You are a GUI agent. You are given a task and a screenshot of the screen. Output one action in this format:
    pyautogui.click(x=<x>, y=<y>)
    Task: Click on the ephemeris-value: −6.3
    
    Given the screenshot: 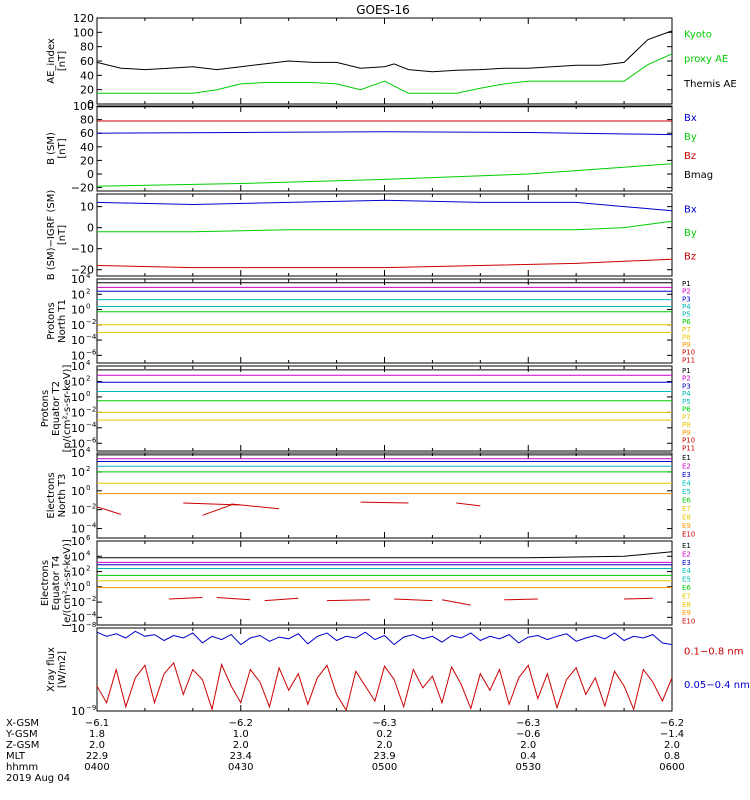 What is the action you would take?
    pyautogui.click(x=528, y=723)
    